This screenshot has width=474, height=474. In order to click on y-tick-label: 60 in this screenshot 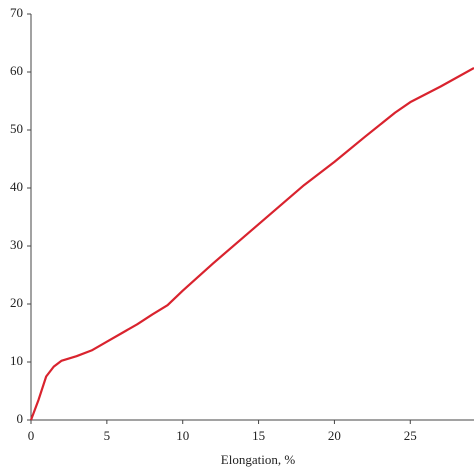, I will do `click(16, 70)`.